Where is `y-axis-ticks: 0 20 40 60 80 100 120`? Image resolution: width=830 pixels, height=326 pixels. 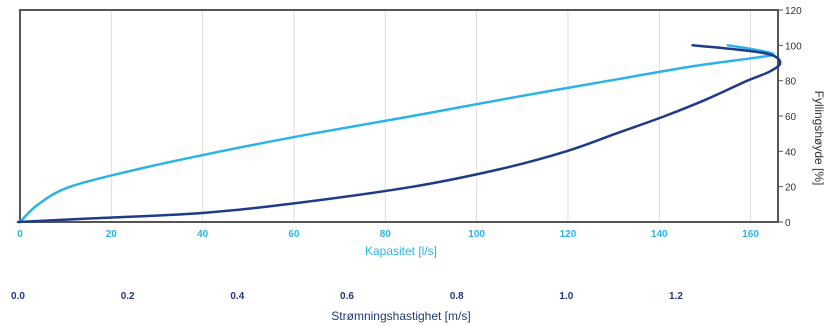
y-axis-ticks: 0 20 40 60 80 100 120 is located at coordinates (790, 117).